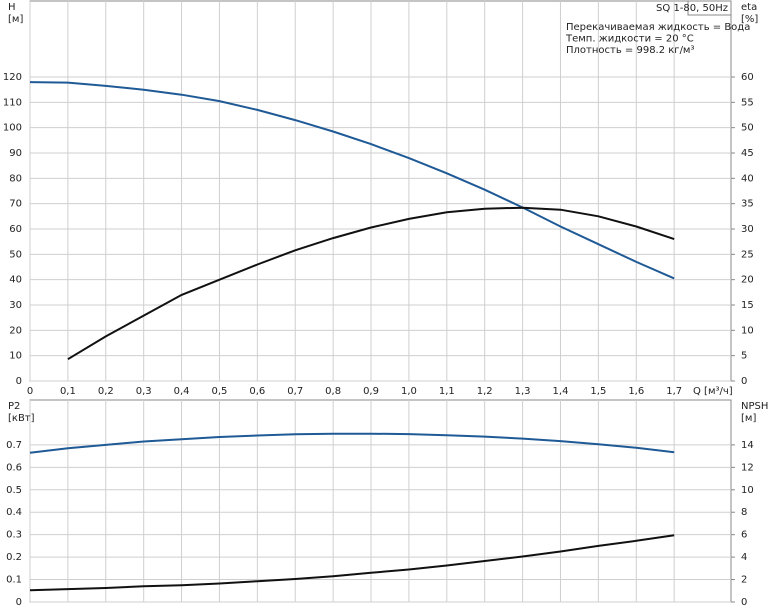 The image size is (774, 611). Describe the element at coordinates (747, 254) in the screenshot. I see `y2-tick-label: 25` at that location.